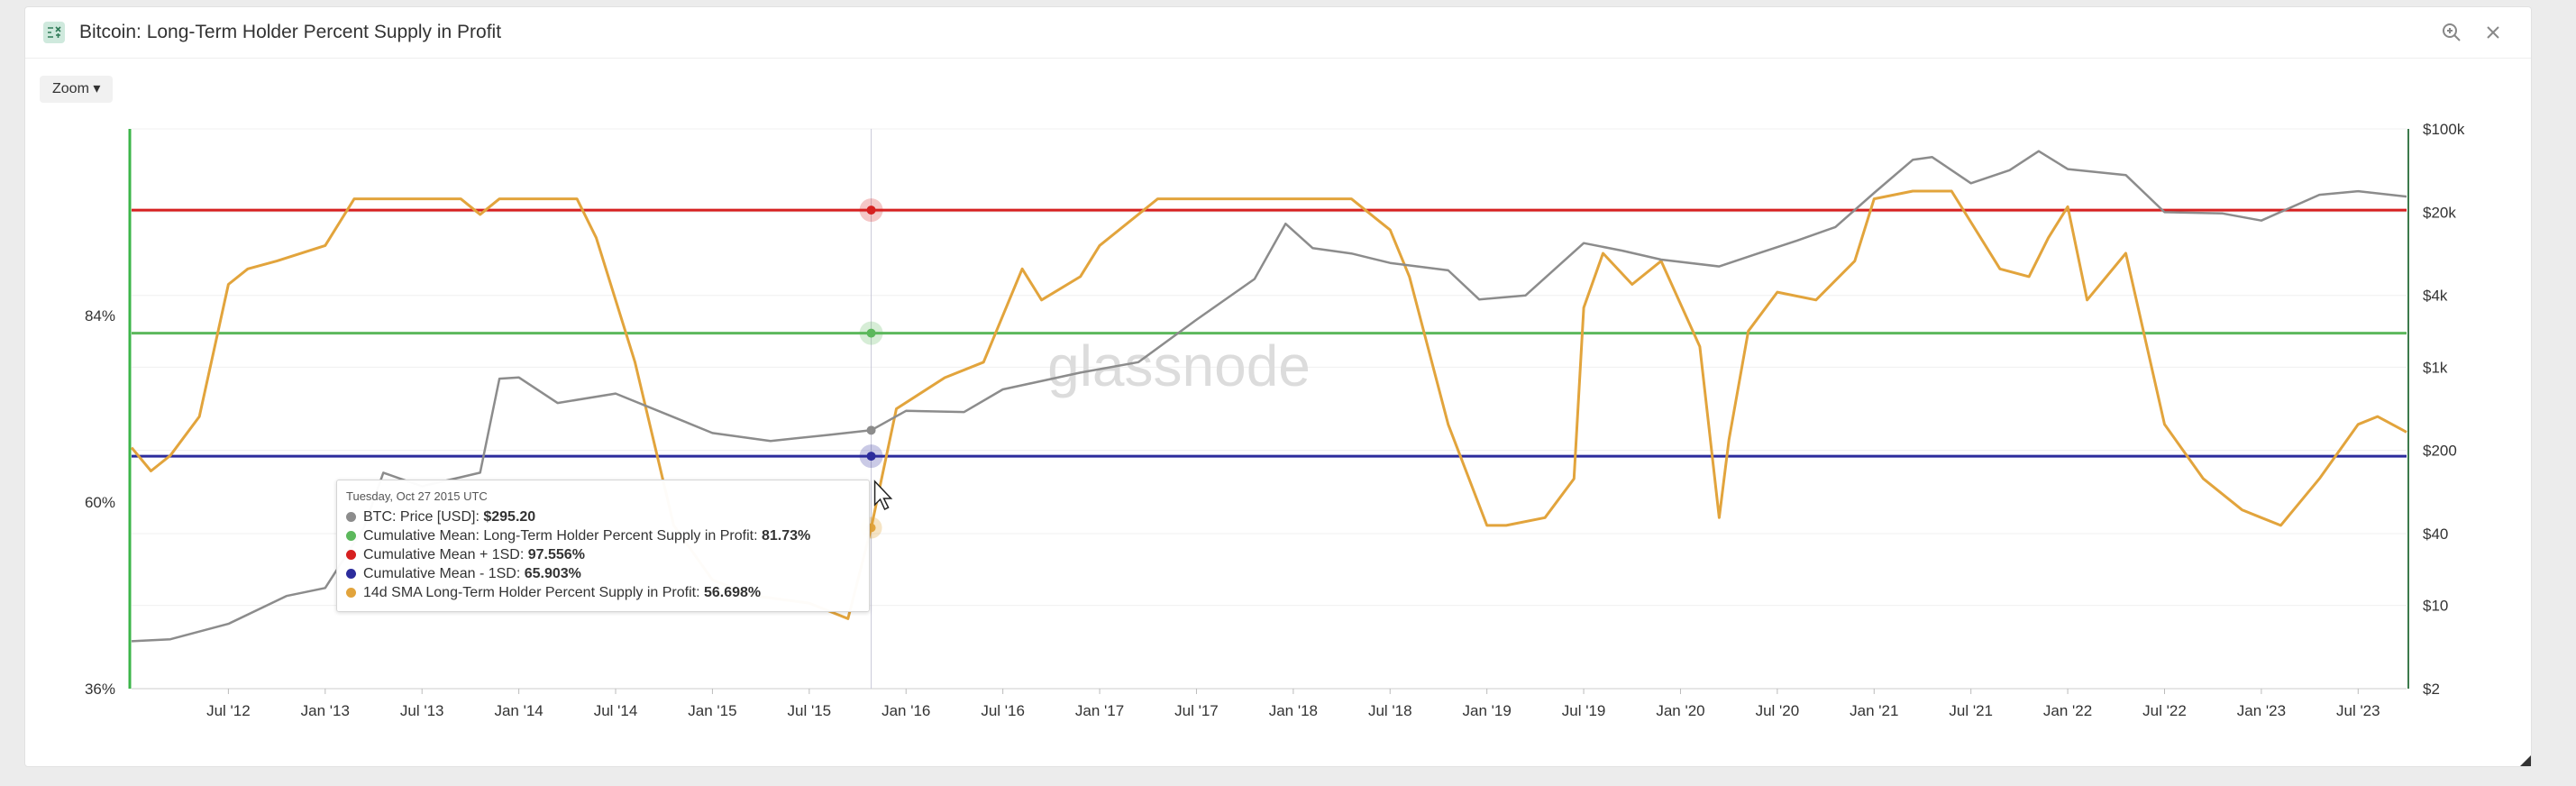 This screenshot has width=2576, height=786. Describe the element at coordinates (2525, 760) in the screenshot. I see `resize-handle` at that location.